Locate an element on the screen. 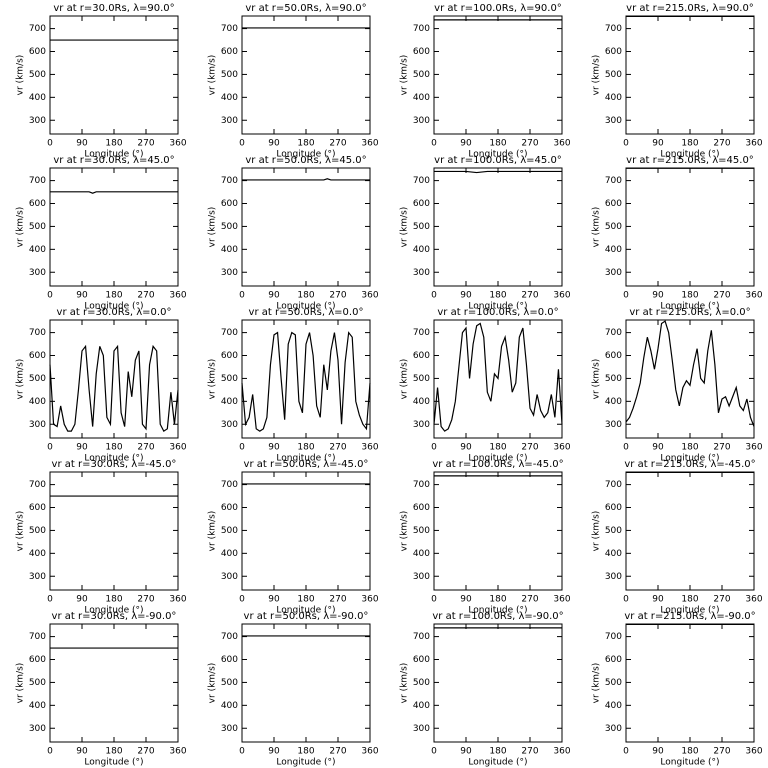 The width and height of the screenshot is (768, 768). chart-title: vr at r=30.0Rs, λ=45.0° is located at coordinates (113, 160).